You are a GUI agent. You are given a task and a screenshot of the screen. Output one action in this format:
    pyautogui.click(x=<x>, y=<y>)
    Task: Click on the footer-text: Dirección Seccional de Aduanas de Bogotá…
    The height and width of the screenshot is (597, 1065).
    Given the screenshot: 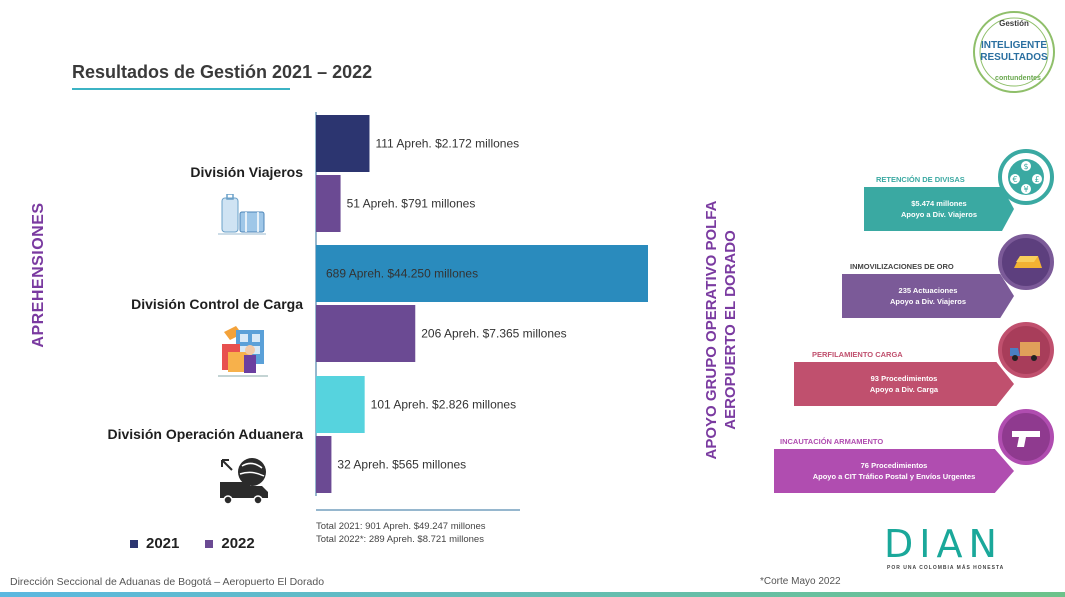 What is the action you would take?
    pyautogui.click(x=167, y=582)
    